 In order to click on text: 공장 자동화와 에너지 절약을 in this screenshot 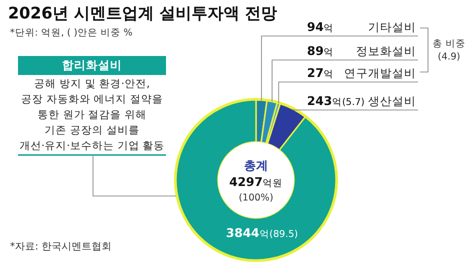, I will do `click(92, 99)`.